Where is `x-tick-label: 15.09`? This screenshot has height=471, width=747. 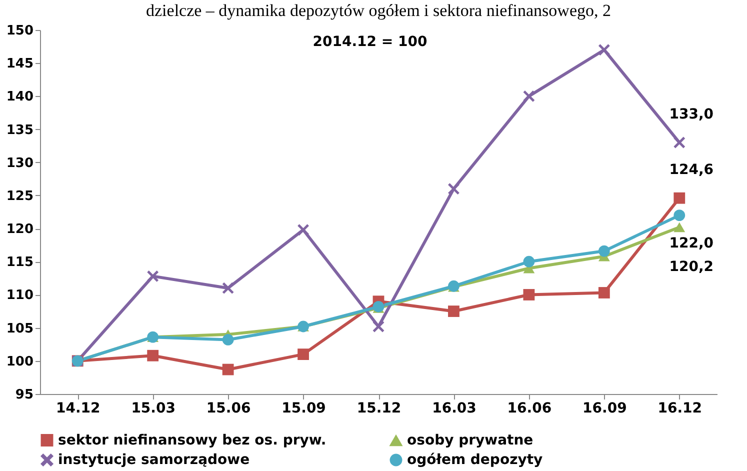 x-tick-label: 15.09 is located at coordinates (304, 408).